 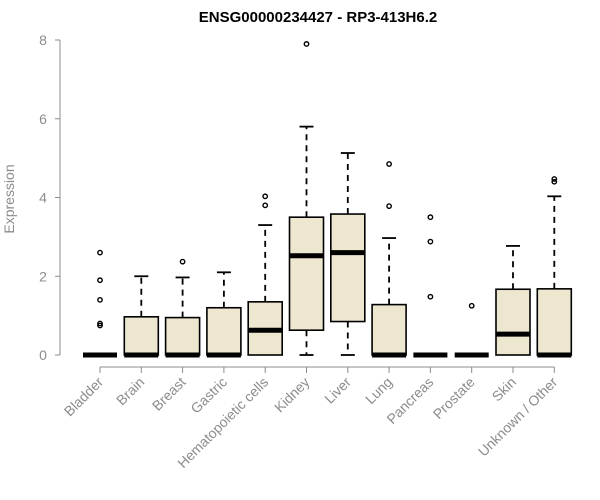 What do you see at coordinates (318, 17) in the screenshot?
I see `chart-title: ENSG00000234427 - RP3-413H6.2` at bounding box center [318, 17].